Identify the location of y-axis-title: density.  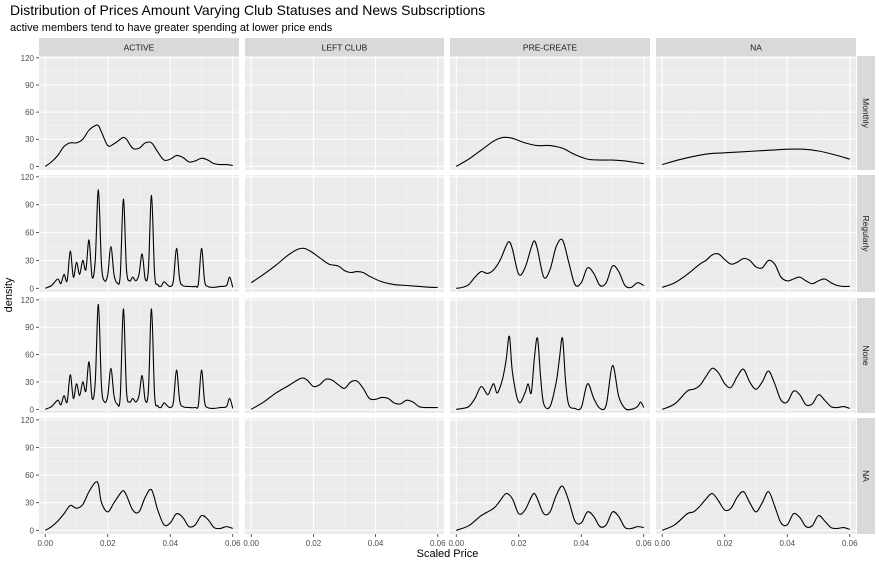
(9, 294).